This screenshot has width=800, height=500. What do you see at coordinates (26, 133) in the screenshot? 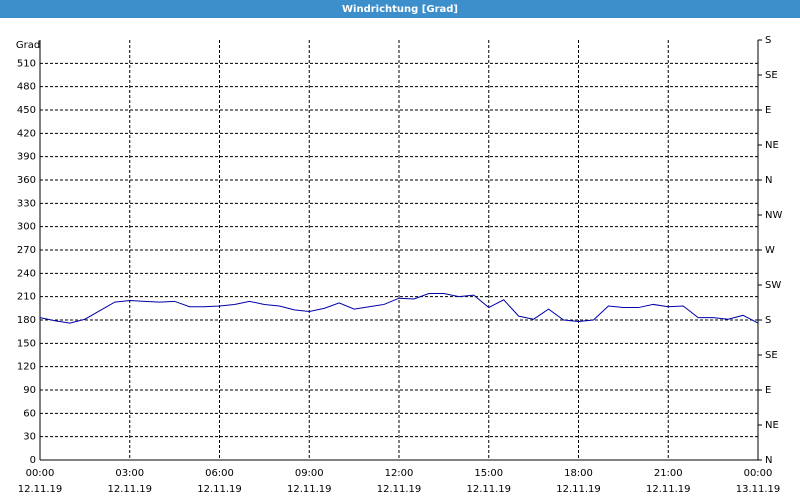
I see `y-tick-label: 420` at bounding box center [26, 133].